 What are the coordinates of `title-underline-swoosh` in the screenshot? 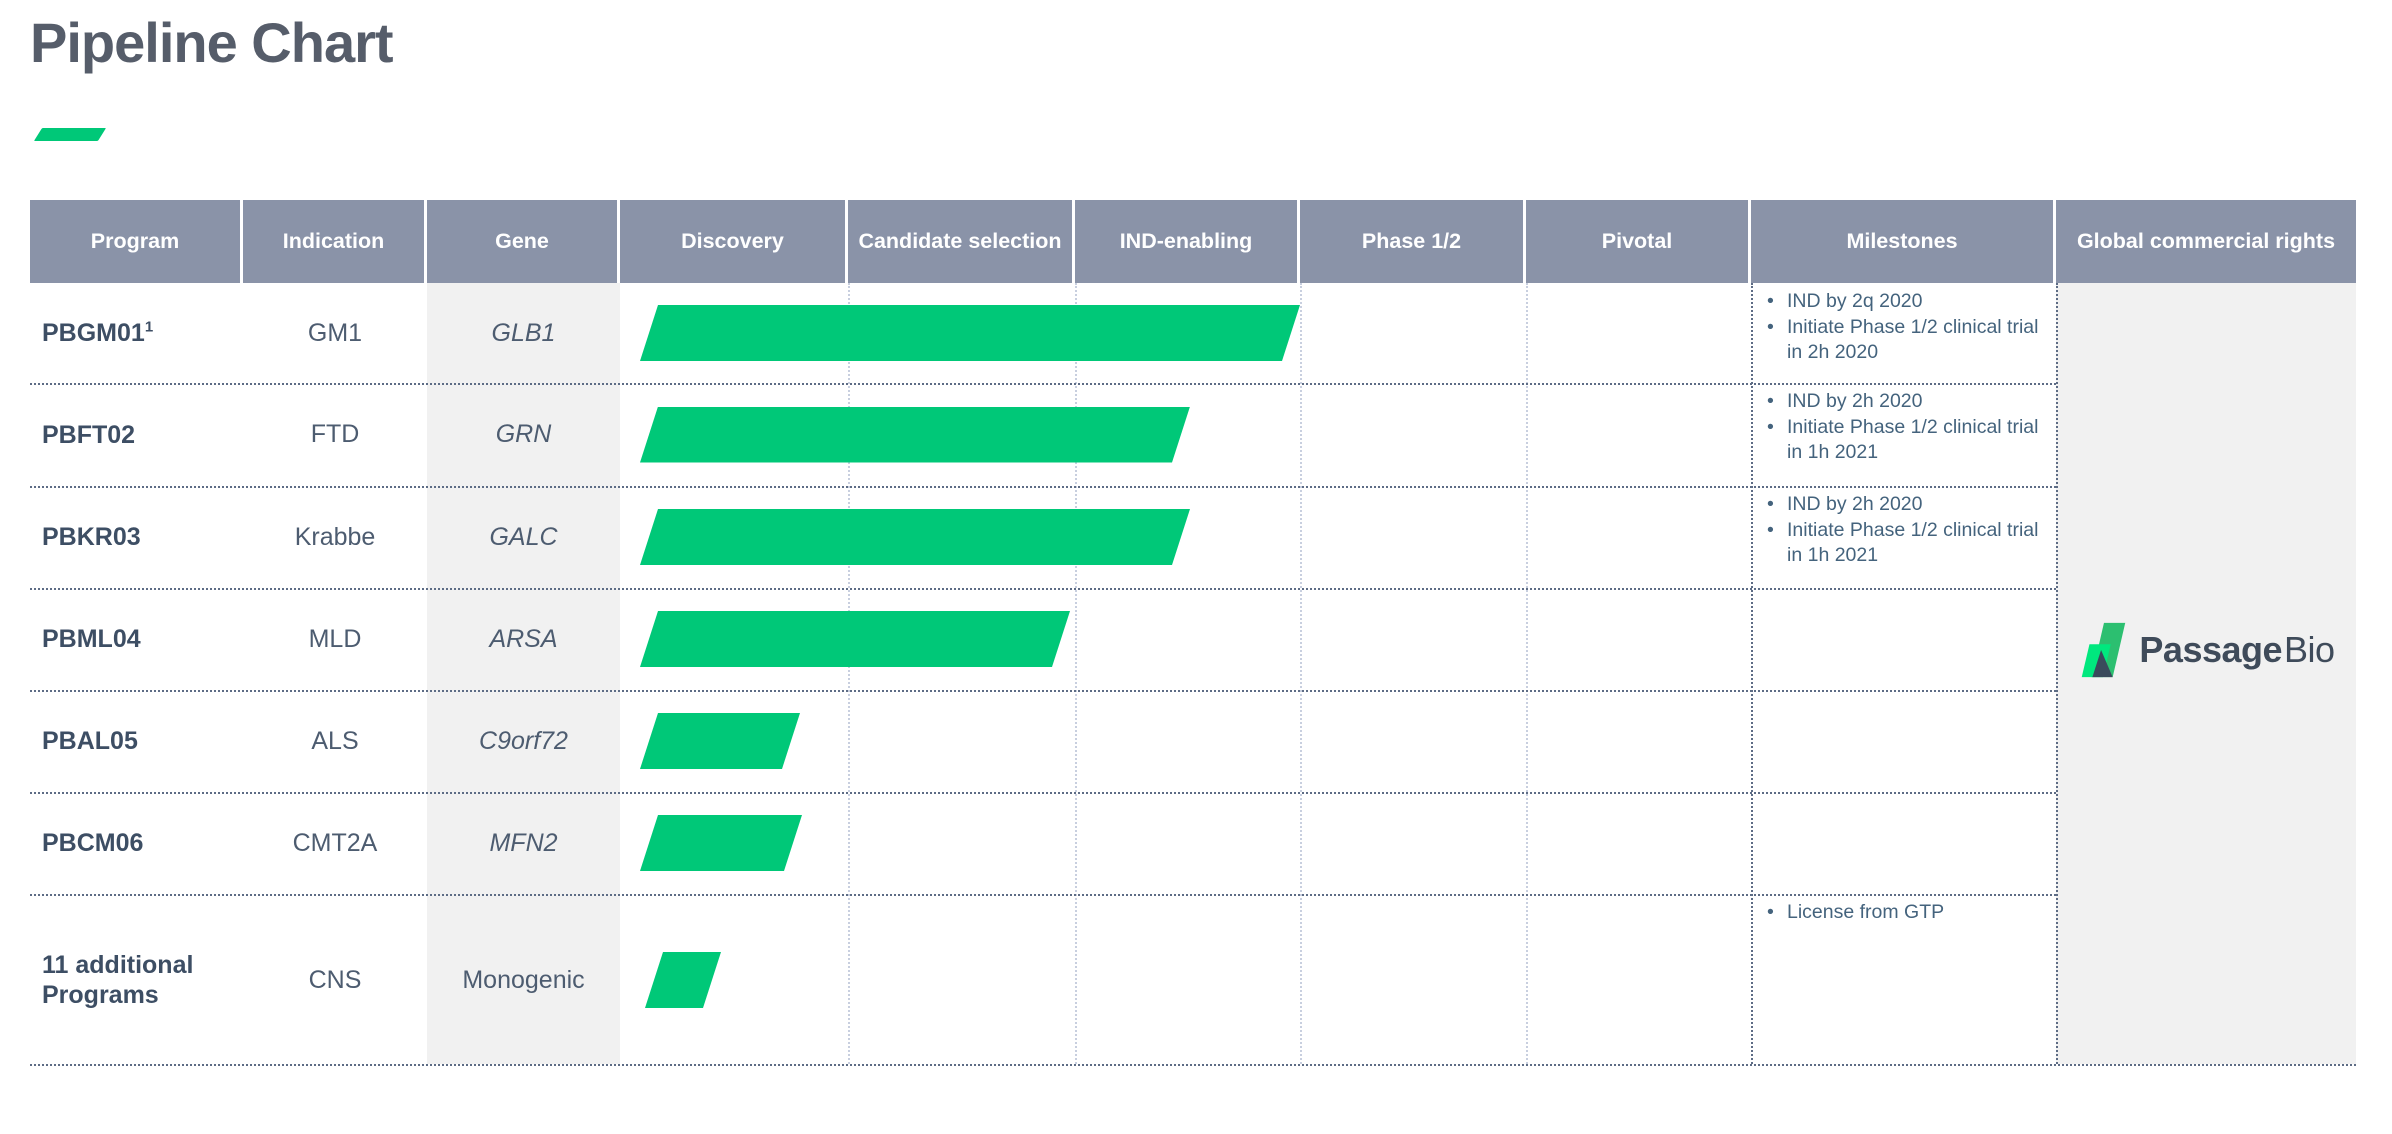 It's located at (70, 134).